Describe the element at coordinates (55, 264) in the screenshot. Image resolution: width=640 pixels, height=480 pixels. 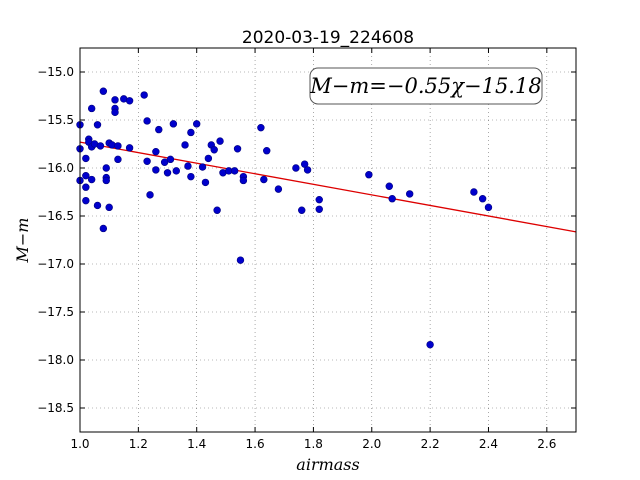
I see `y-tick-label: −17.0` at that location.